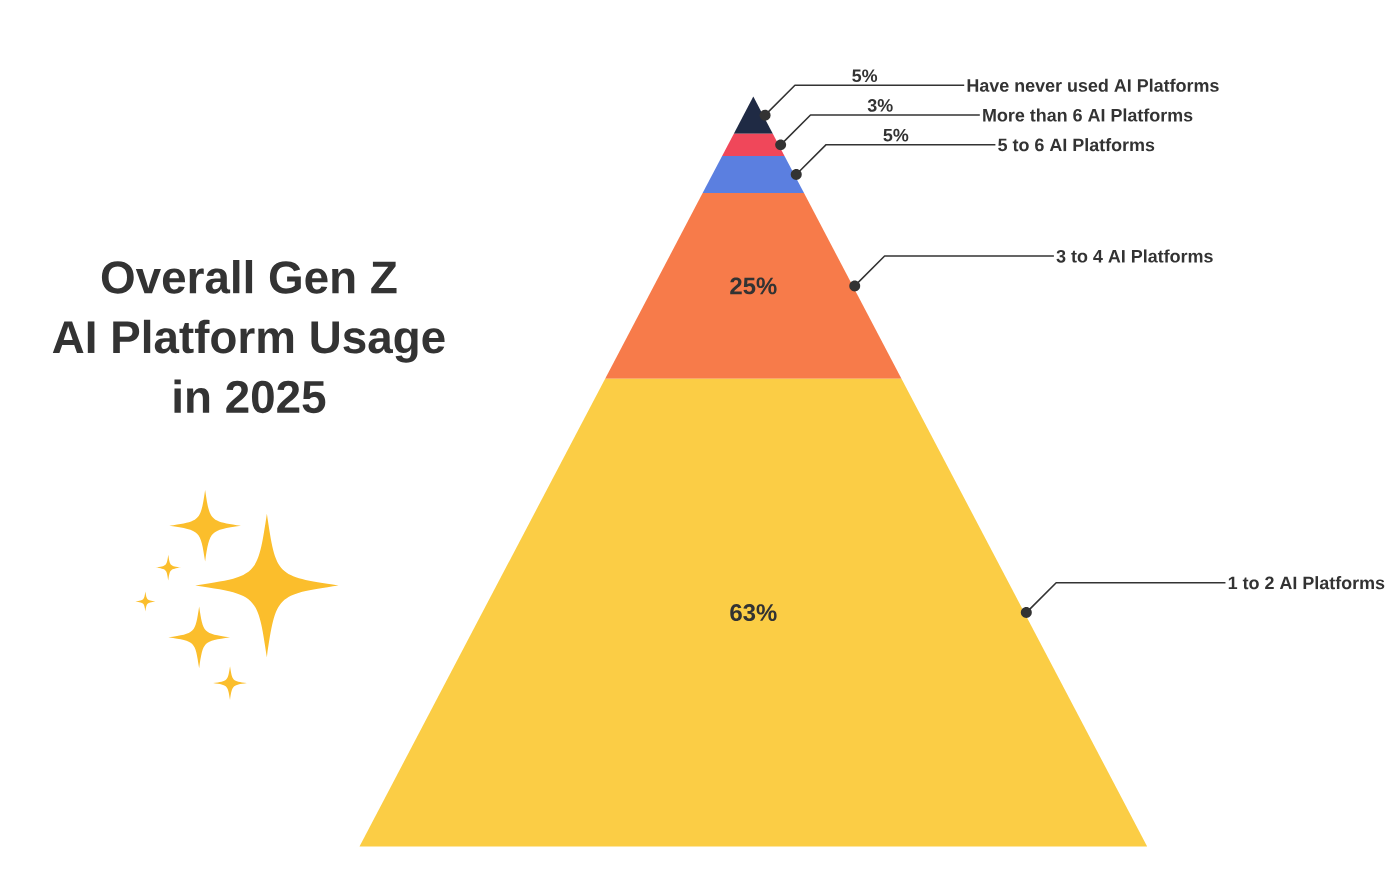  I want to click on category-label: 1 to 2 AI Platforms, so click(1306, 582).